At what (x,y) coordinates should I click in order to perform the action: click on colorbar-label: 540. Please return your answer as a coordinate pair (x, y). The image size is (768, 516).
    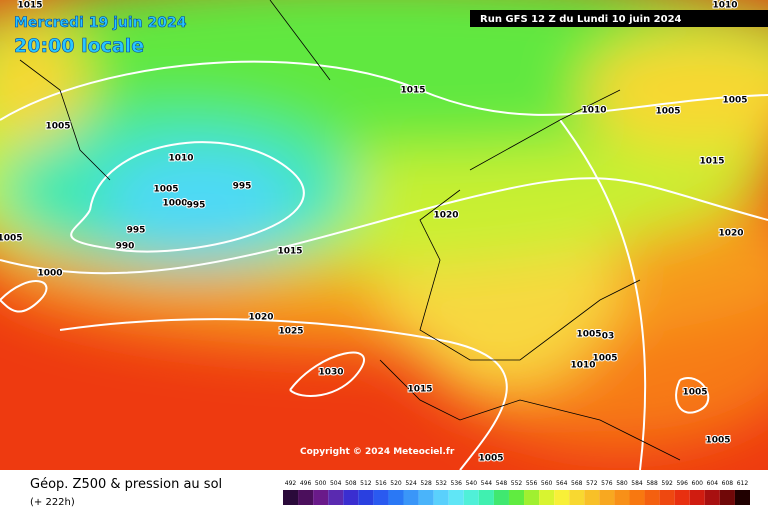
    Looking at the image, I should click on (472, 483).